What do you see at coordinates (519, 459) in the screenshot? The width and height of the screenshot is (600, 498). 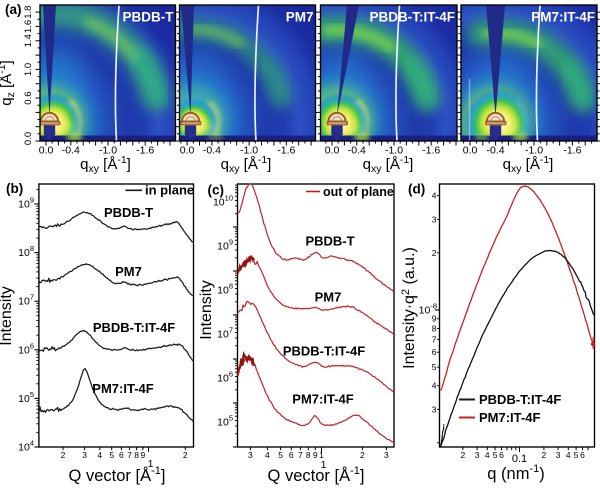 I see `svg-text: 0.1` at bounding box center [519, 459].